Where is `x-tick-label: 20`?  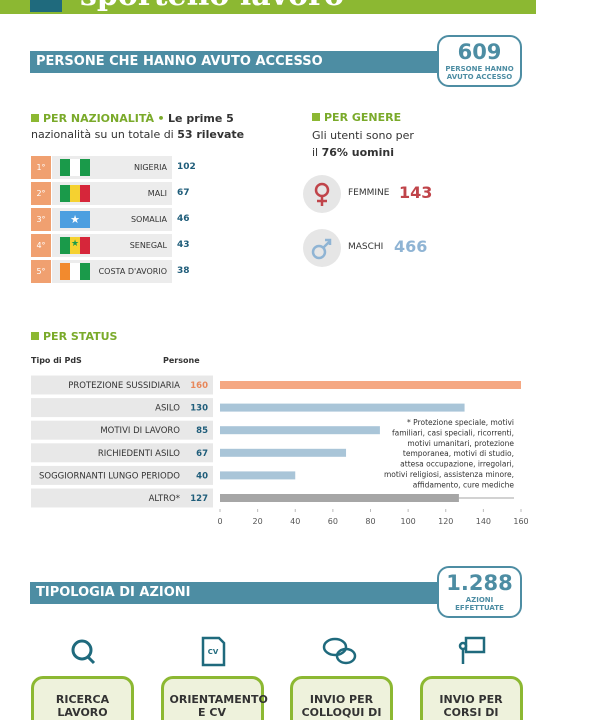 x-tick-label: 20 is located at coordinates (258, 521).